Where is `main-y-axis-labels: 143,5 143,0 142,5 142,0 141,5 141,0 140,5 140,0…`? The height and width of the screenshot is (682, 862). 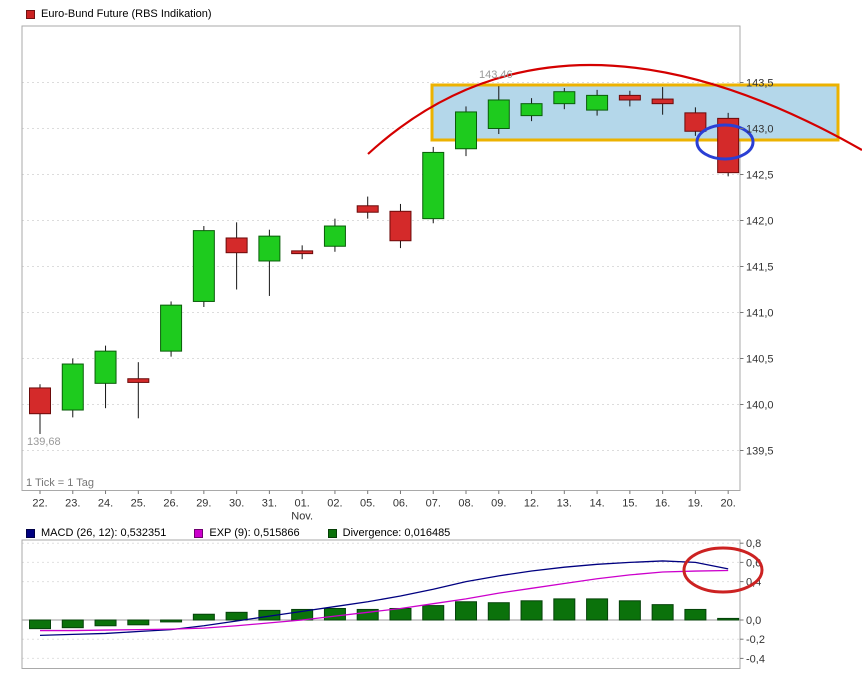
main-y-axis-labels: 143,5 143,0 142,5 142,0 141,5 141,0 140,5 140,0… is located at coordinates (757, 268).